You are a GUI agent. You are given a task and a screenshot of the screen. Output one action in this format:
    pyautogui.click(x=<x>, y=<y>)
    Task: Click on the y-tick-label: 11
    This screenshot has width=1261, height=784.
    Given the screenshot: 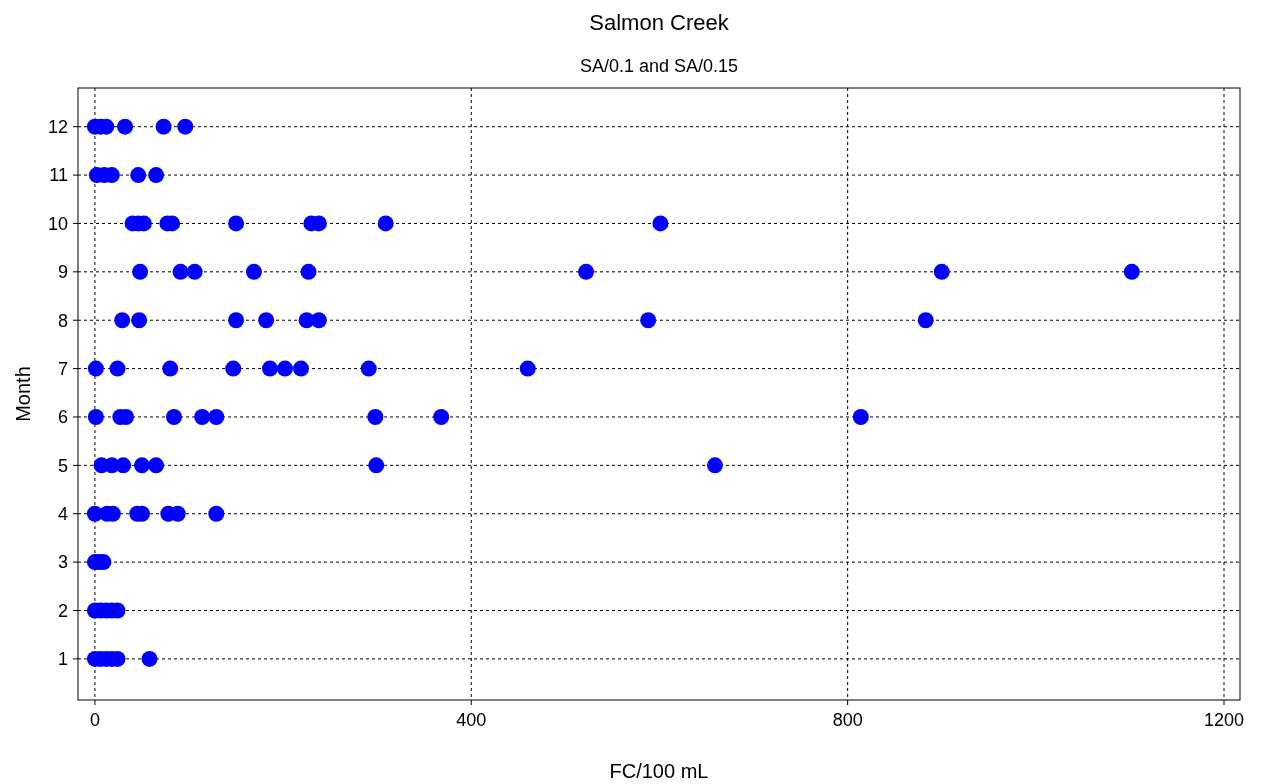 What is the action you would take?
    pyautogui.click(x=58, y=175)
    